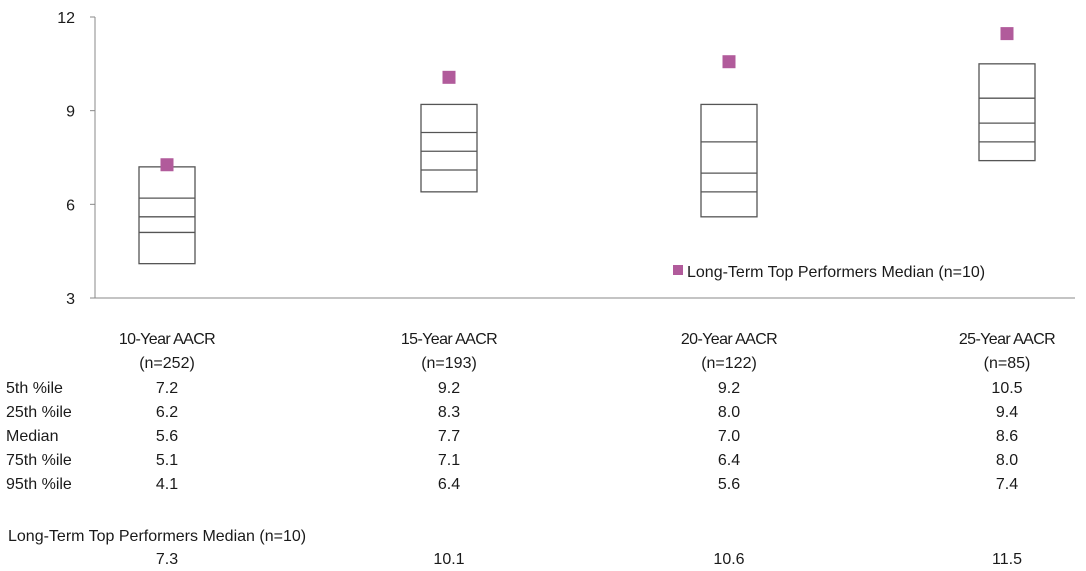 The image size is (1086, 571). Describe the element at coordinates (39, 460) in the screenshot. I see `table-row-label: 75th %ile` at that location.